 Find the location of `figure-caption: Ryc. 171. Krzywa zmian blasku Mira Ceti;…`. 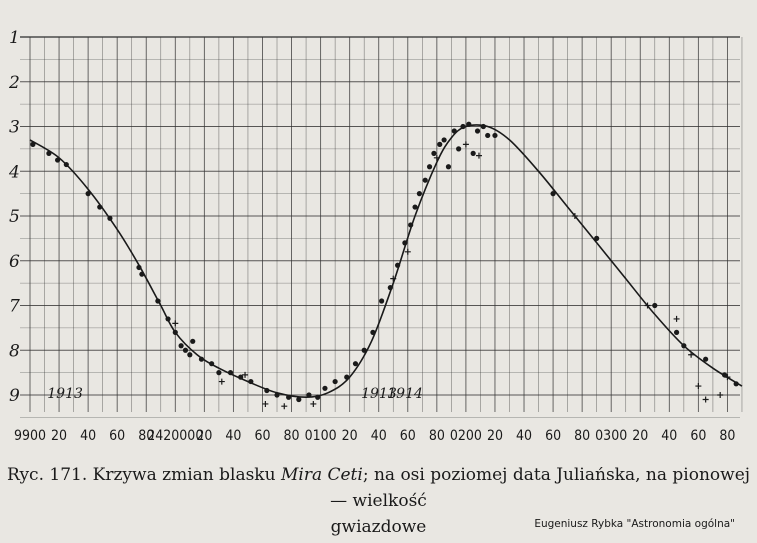

figure-caption: Ryc. 171. Krzywa zmian blasku Mira Ceti;… is located at coordinates (378, 501).